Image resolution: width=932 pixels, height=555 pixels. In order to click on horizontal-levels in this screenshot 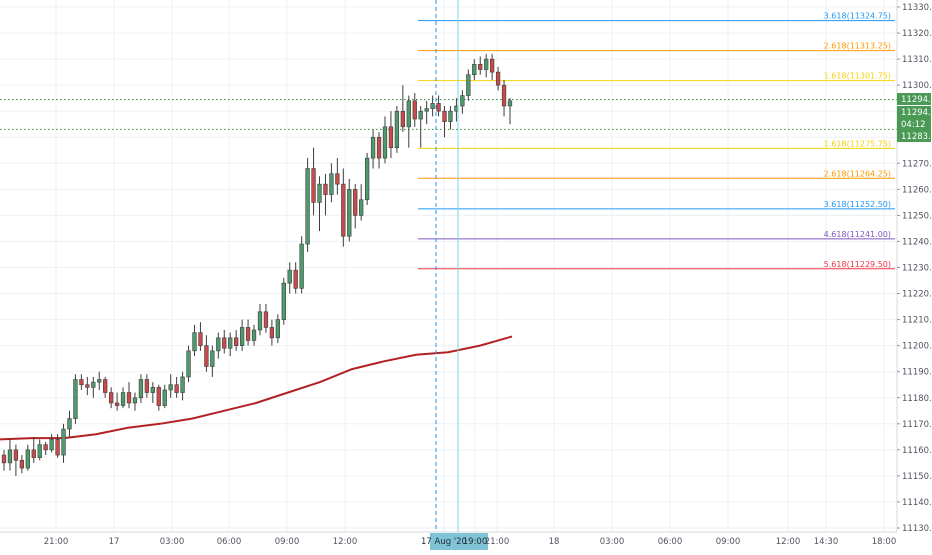, I will do `click(448, 114)`.